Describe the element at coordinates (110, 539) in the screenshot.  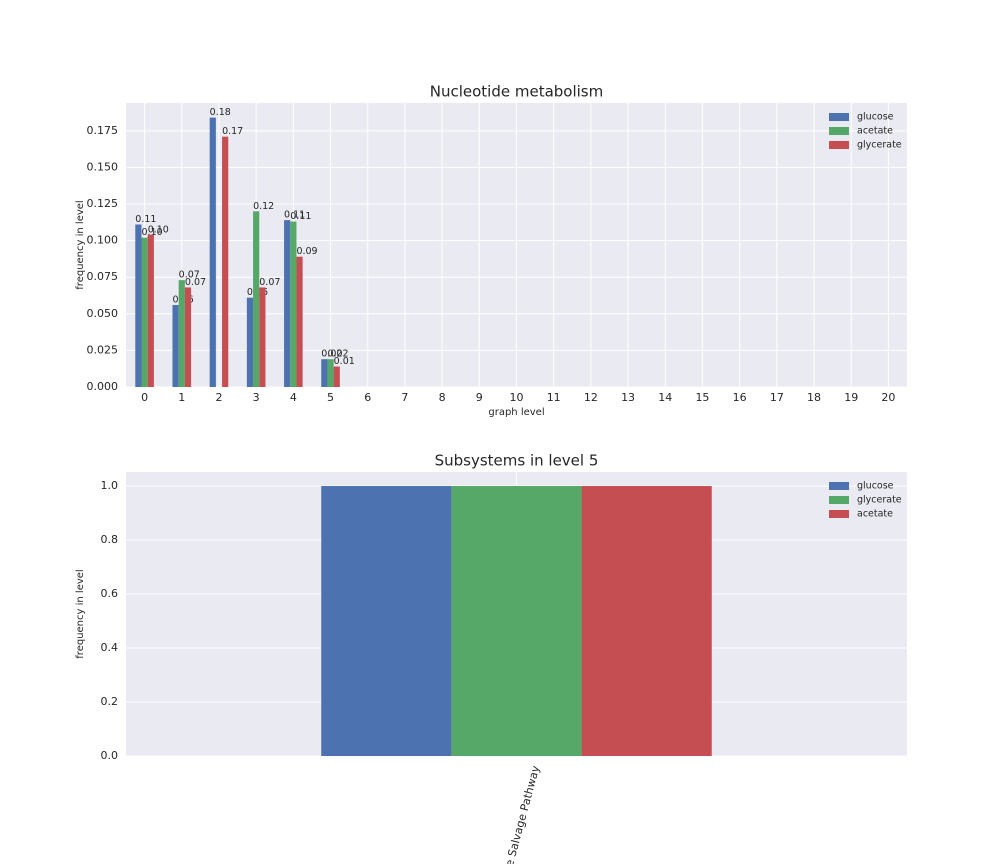
I see `y-tick-label: 0.8` at that location.